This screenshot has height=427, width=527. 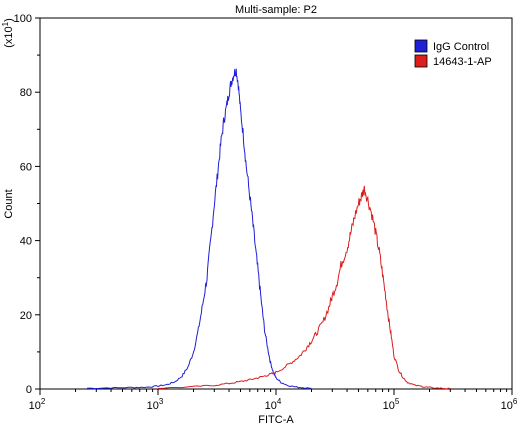 I want to click on y-tick-label: 100, so click(x=23, y=19).